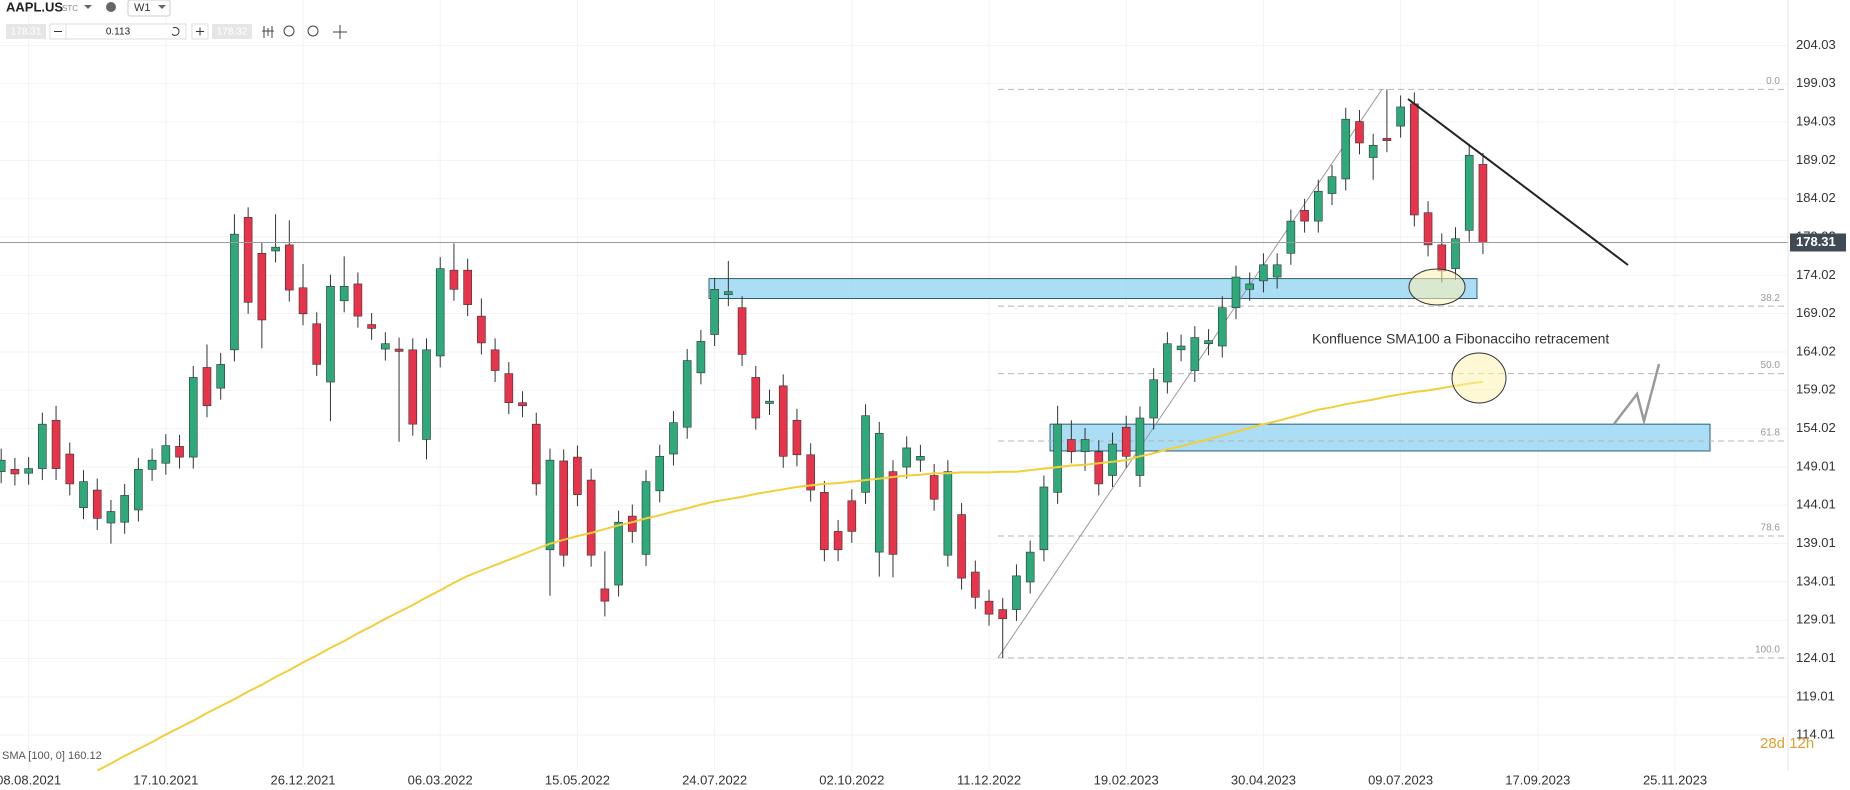  Describe the element at coordinates (268, 32) in the screenshot. I see `chart-type-icon` at that location.